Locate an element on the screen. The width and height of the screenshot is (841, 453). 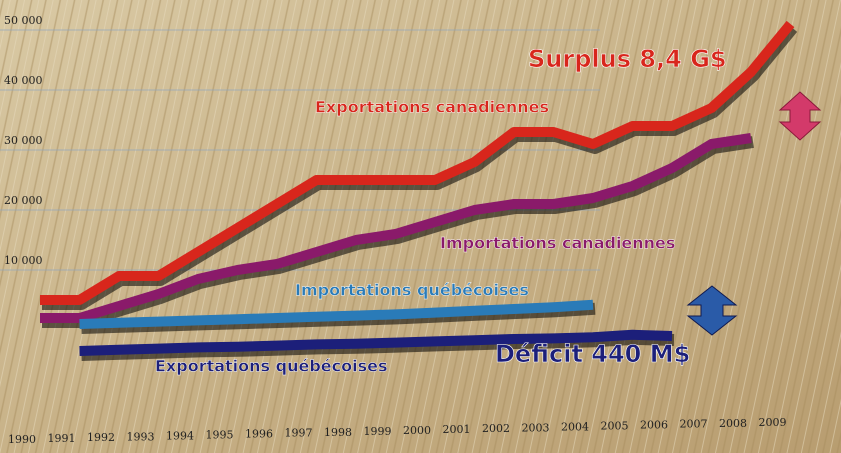
x-tick-label: 1991 is located at coordinates (62, 438).